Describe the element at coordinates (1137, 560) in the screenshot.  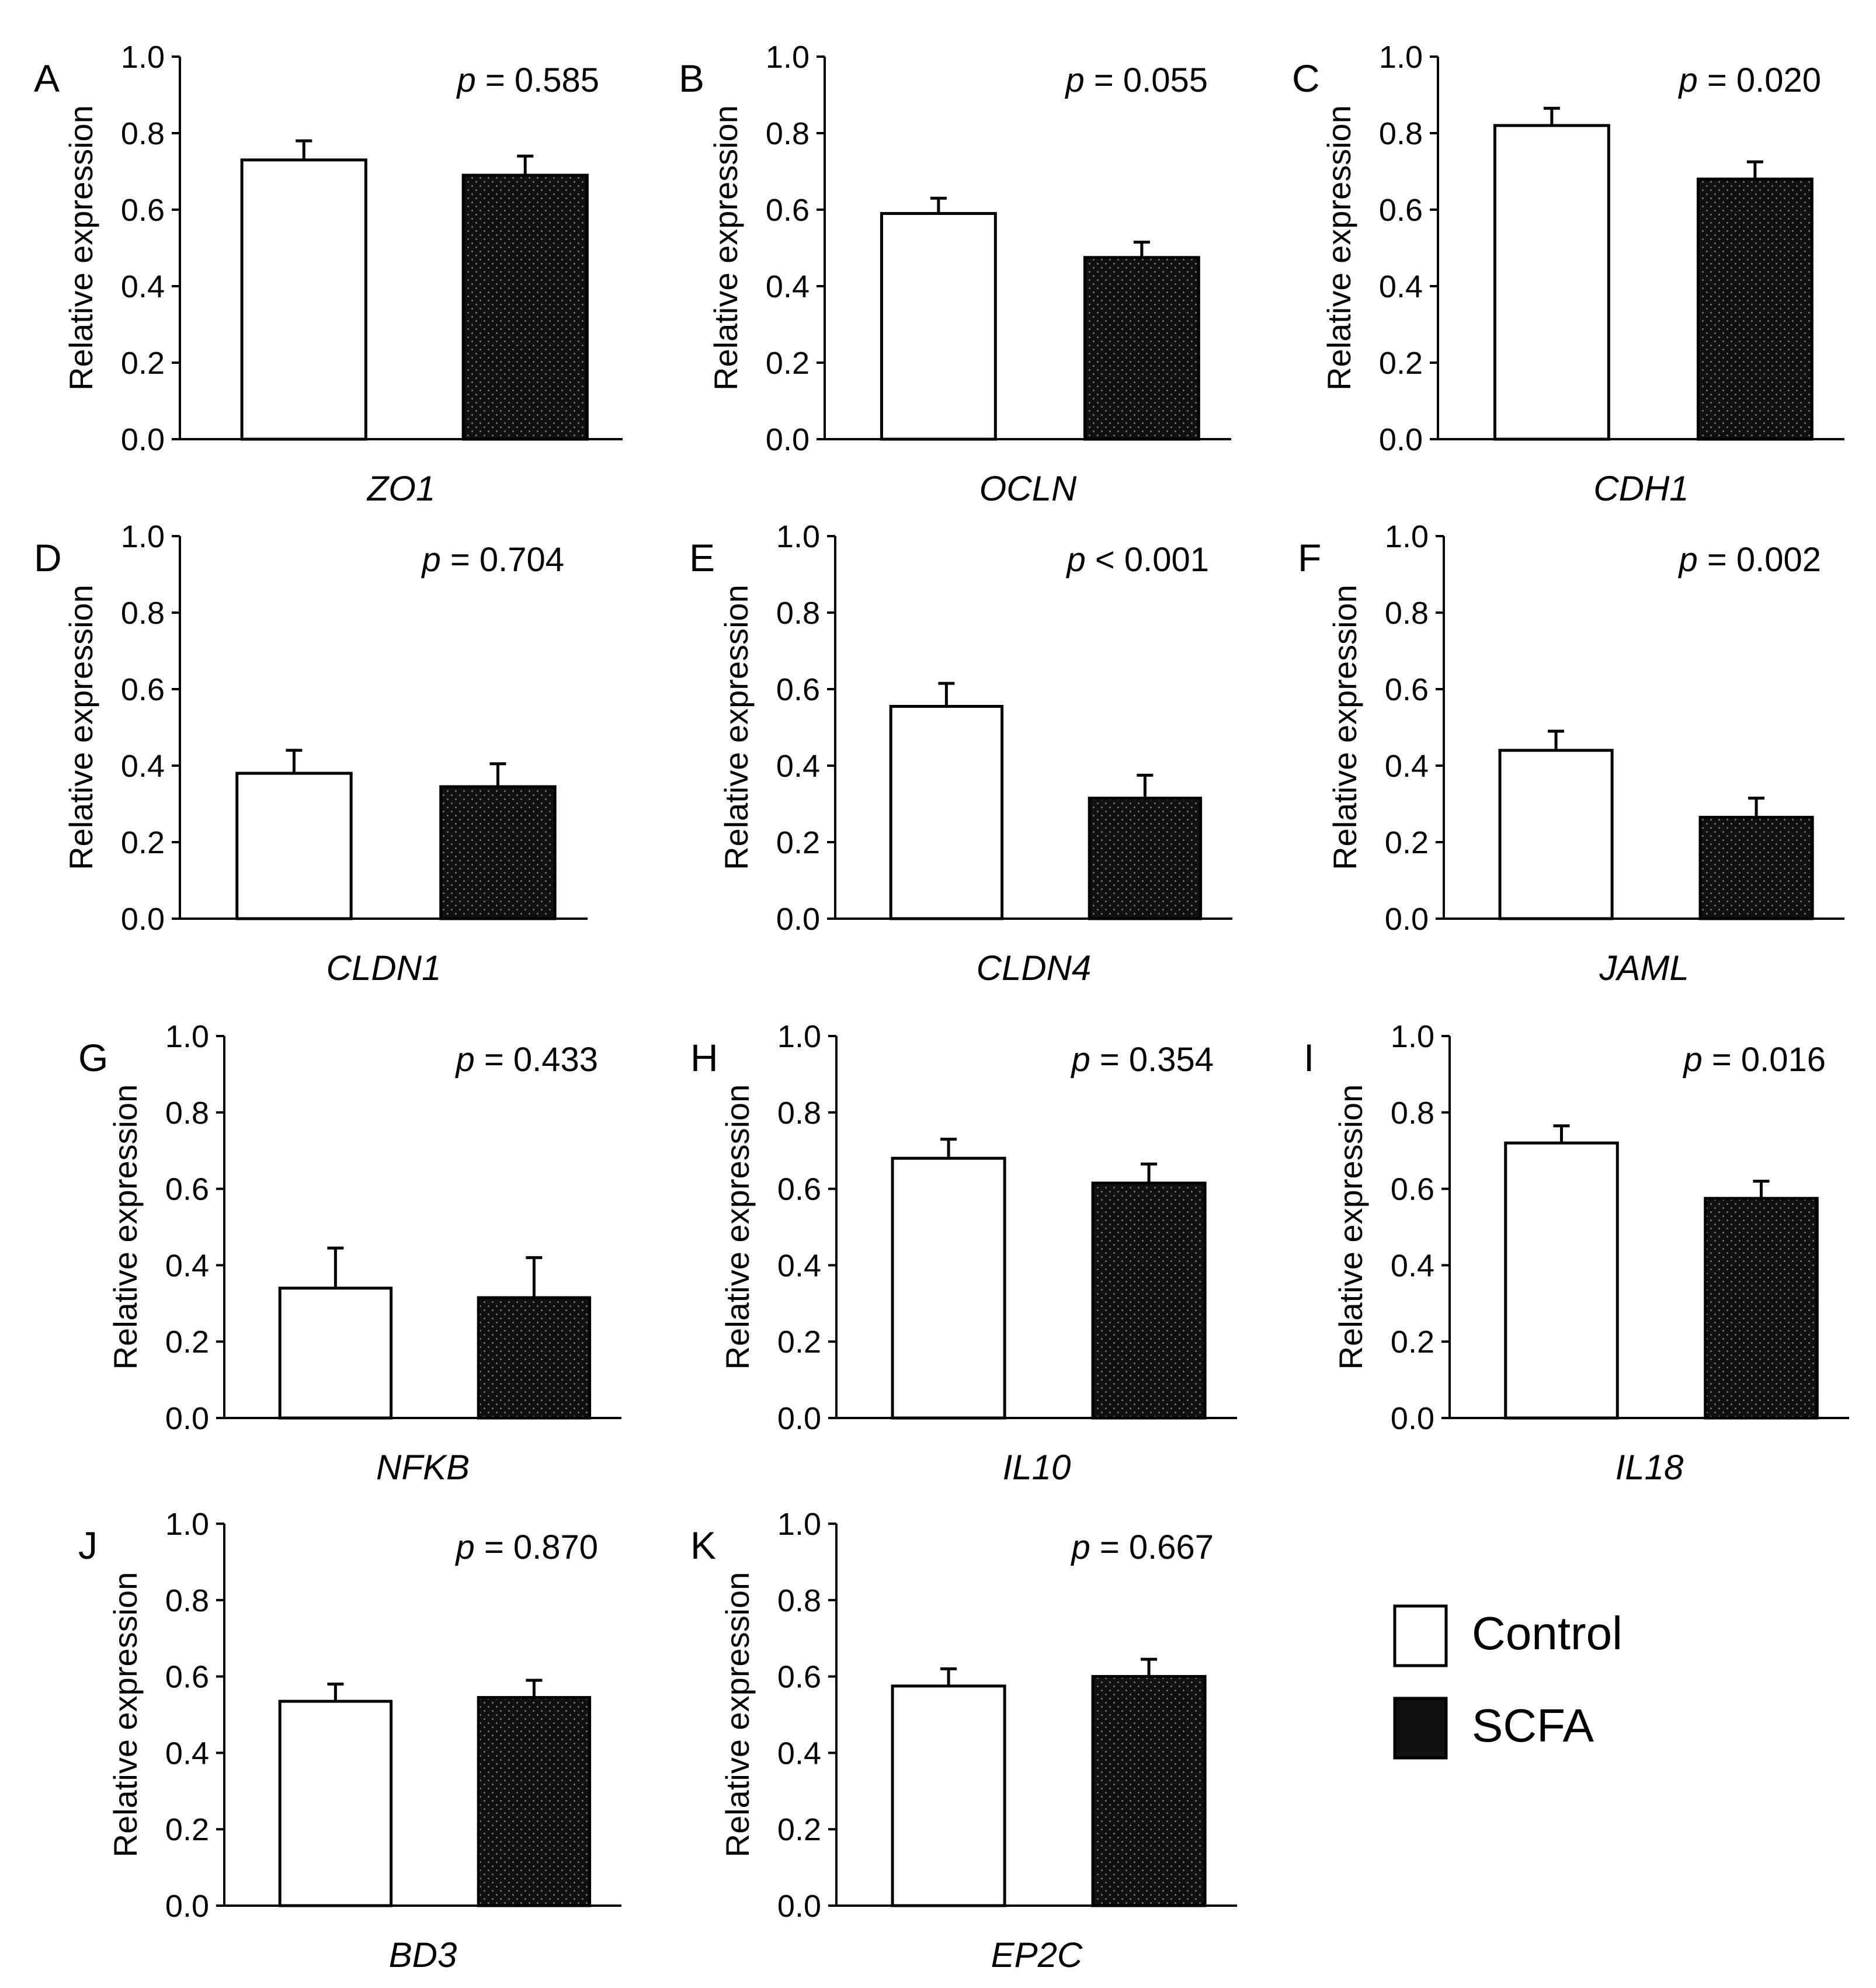
I see `p-value: p < 0.001` at that location.